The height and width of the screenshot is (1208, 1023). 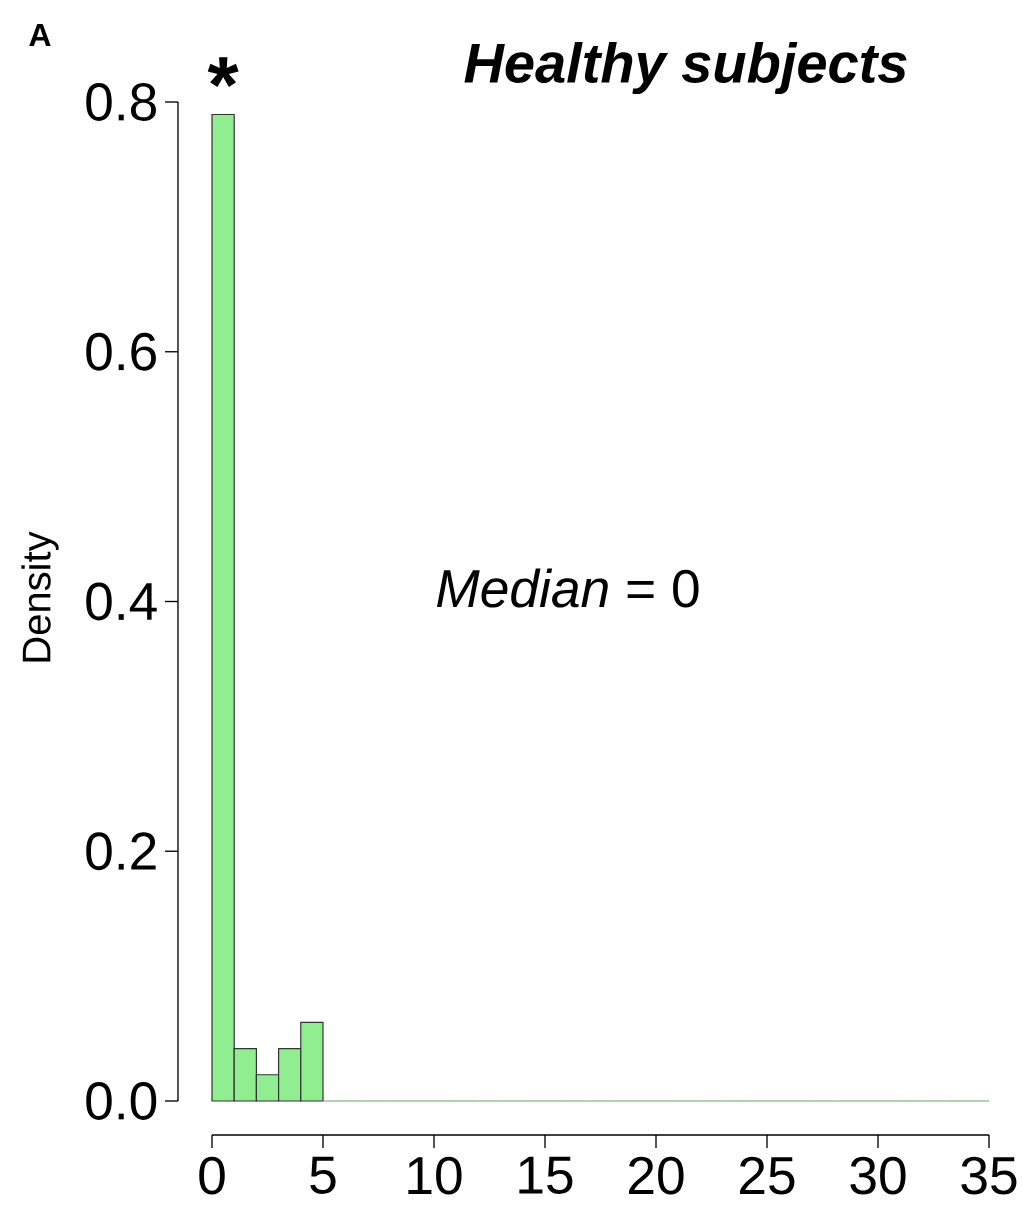 What do you see at coordinates (121, 601) in the screenshot?
I see `y-tick-label: 0.4` at bounding box center [121, 601].